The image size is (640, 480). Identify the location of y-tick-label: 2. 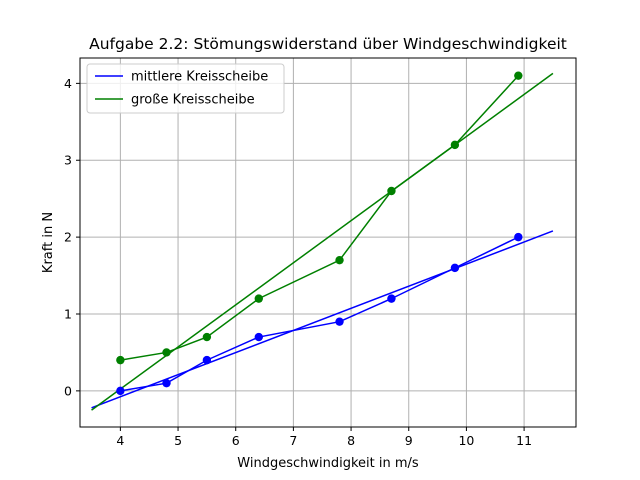
(68, 237).